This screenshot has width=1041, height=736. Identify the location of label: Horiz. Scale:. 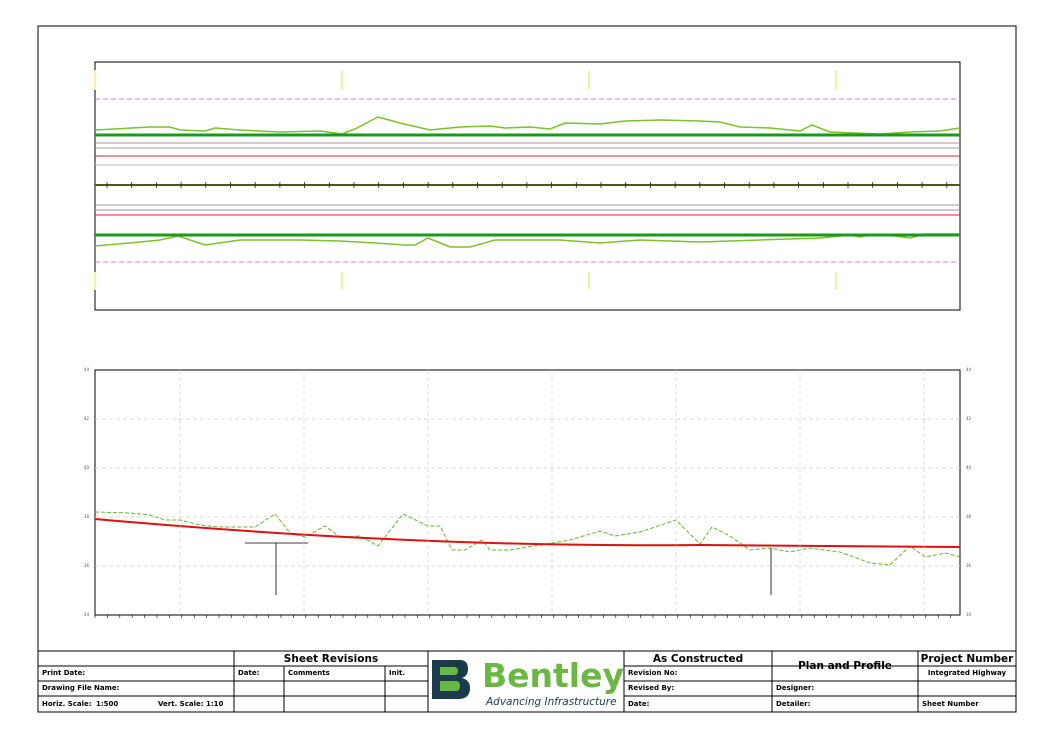
(67, 704).